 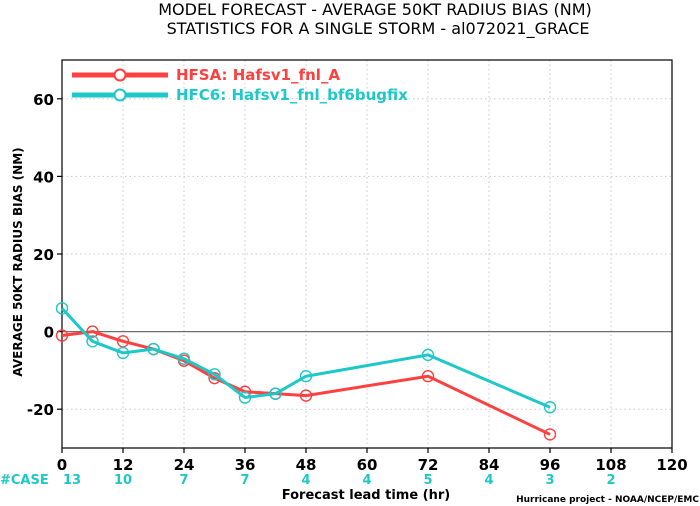 I want to click on x-tick-label: 60, so click(x=367, y=465).